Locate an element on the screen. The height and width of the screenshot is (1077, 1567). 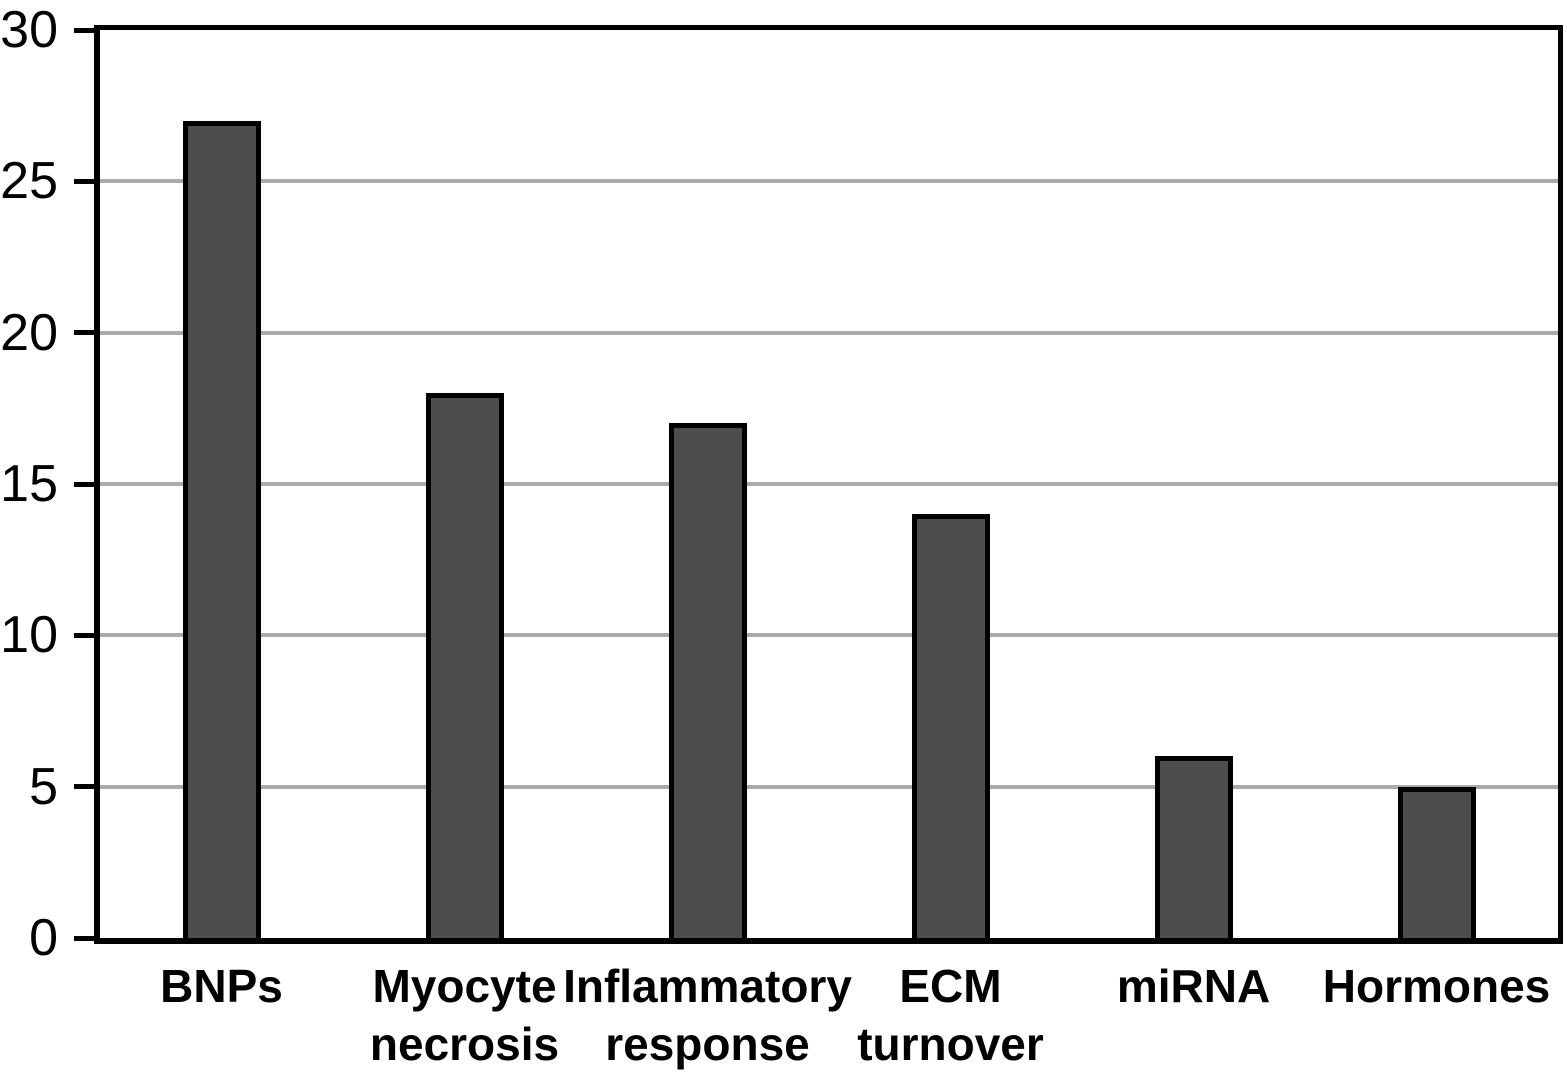
x-category-label-0: BNPs is located at coordinates (221, 986).